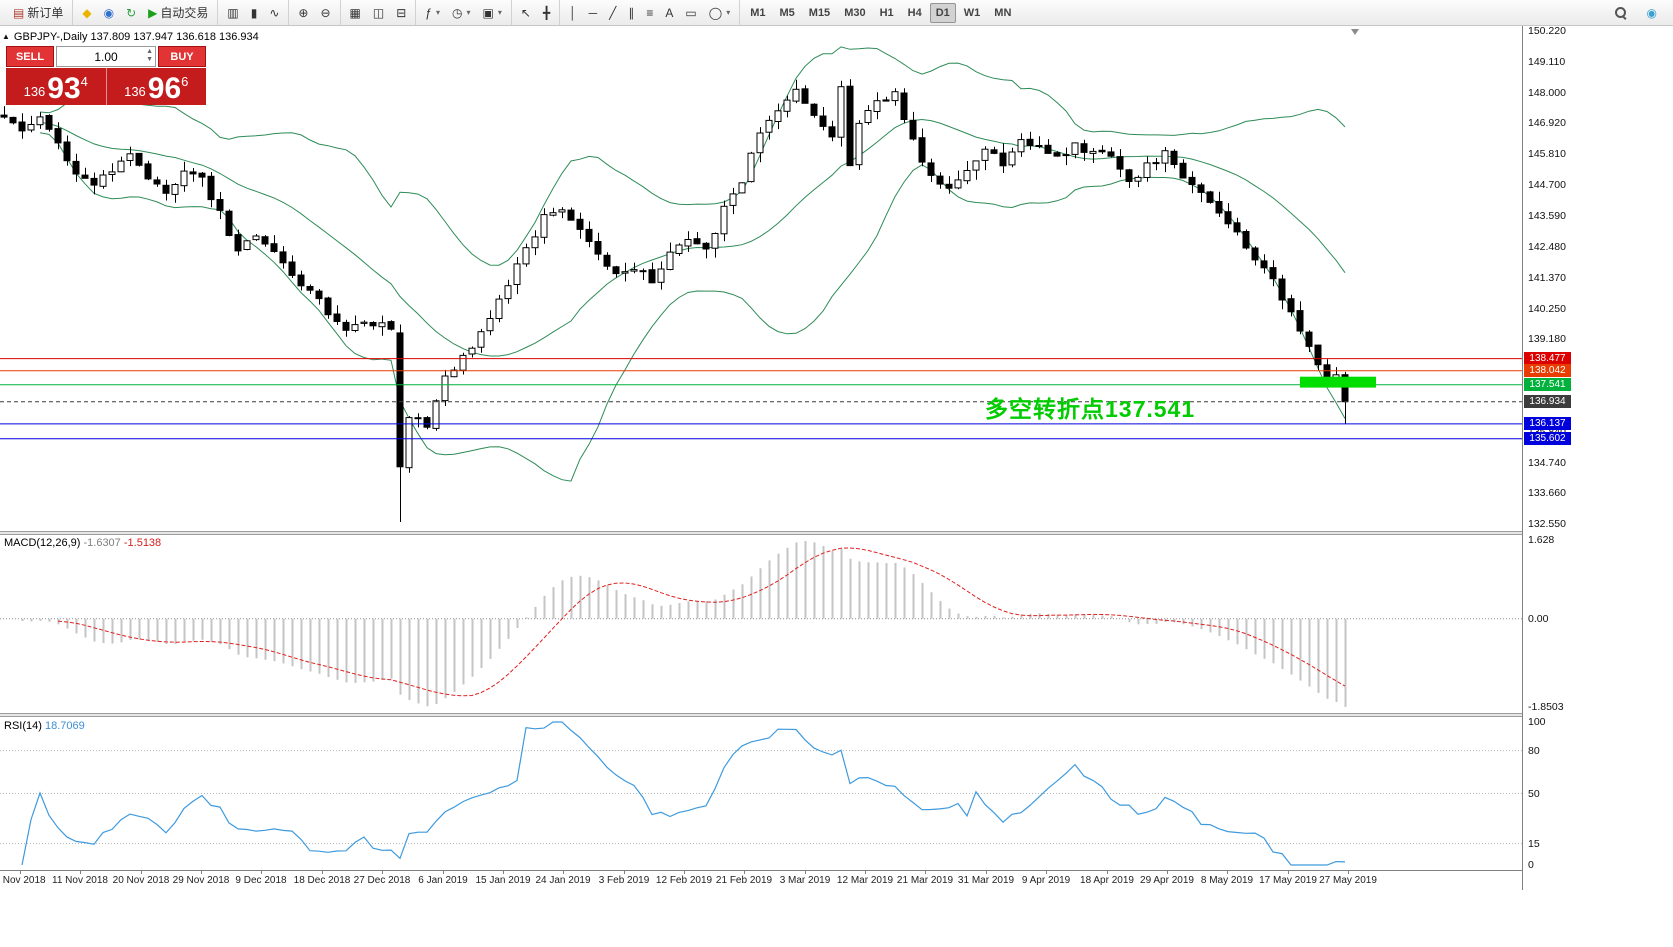 The image size is (1673, 947). Describe the element at coordinates (942, 12) in the screenshot. I see `timeframe-d1: D1` at that location.